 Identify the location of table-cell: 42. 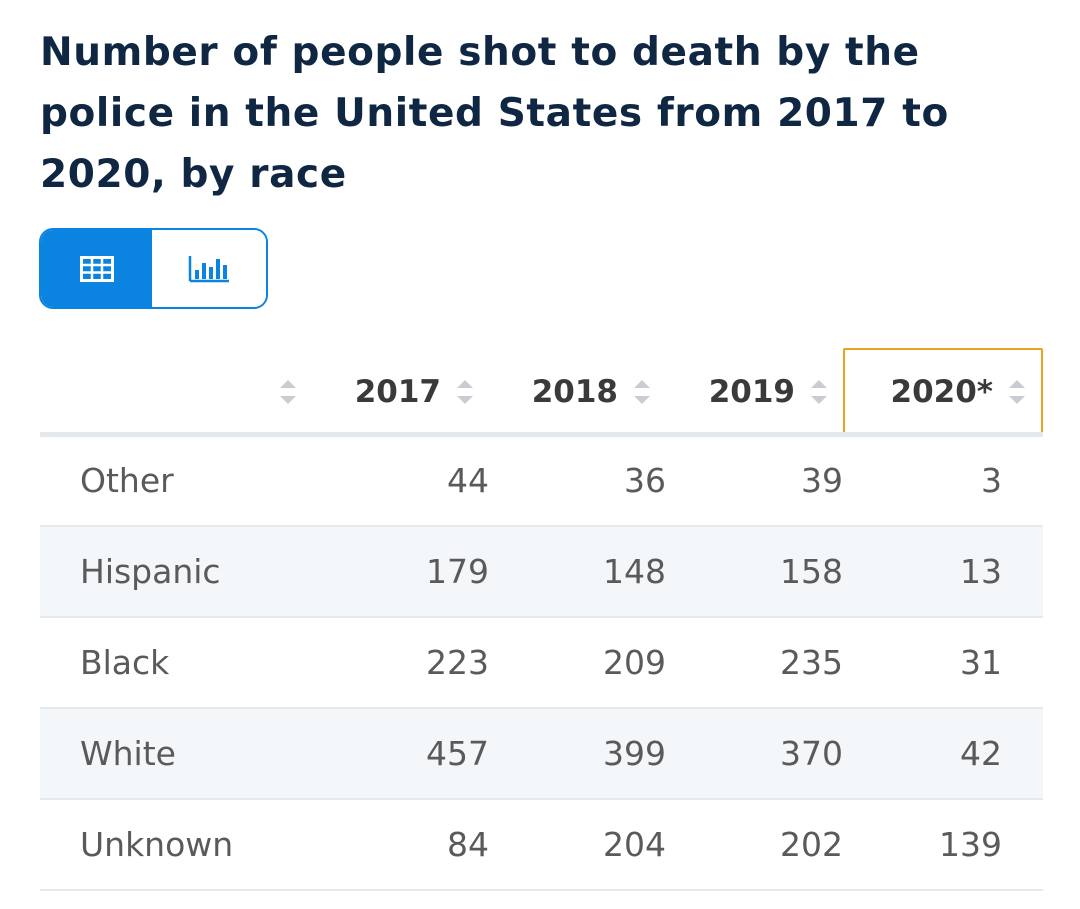
(981, 753).